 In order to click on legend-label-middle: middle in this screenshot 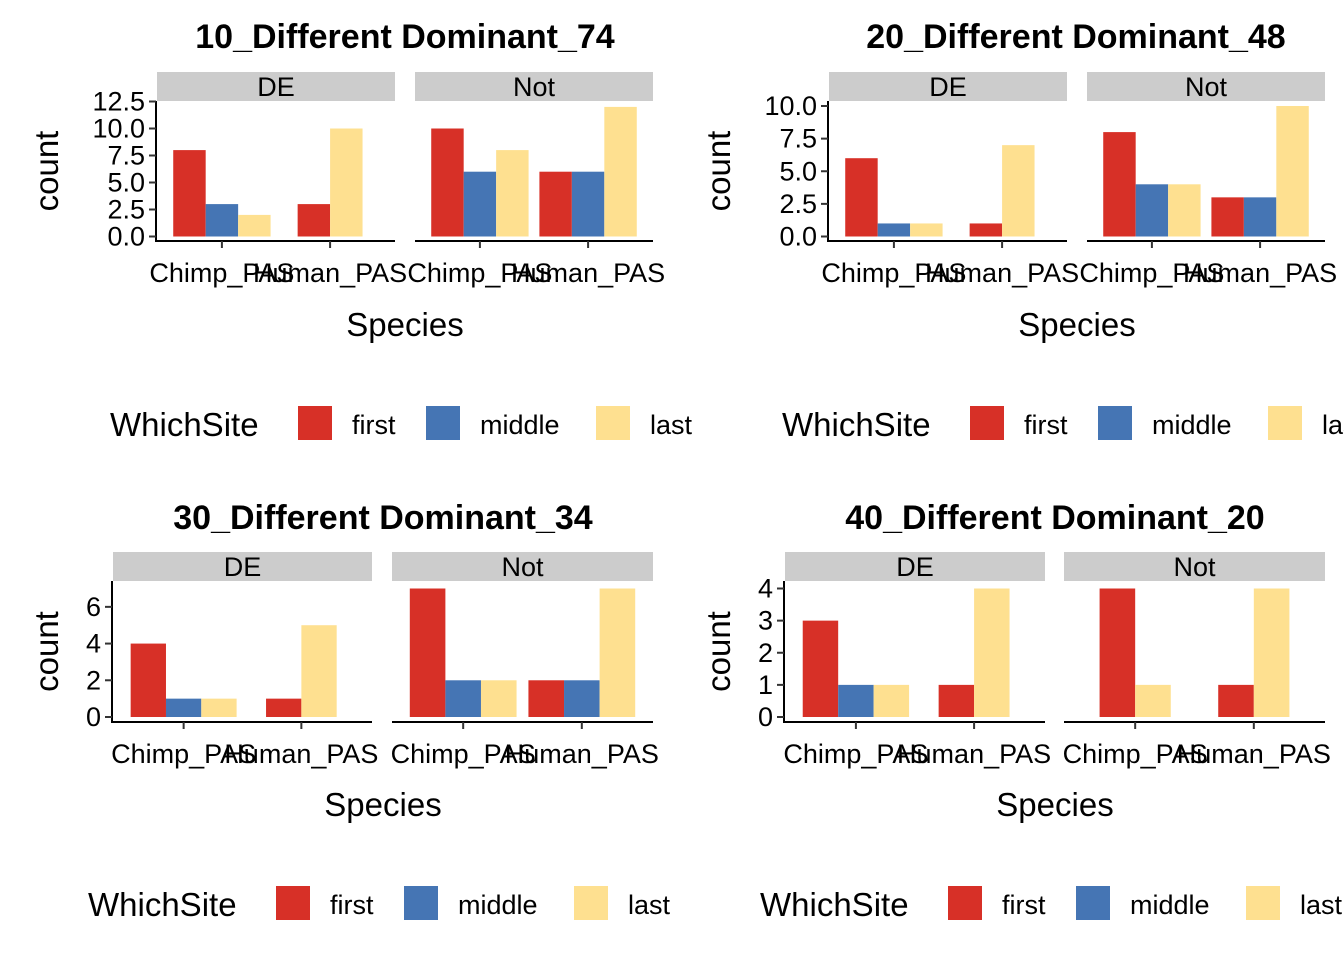, I will do `click(498, 905)`.